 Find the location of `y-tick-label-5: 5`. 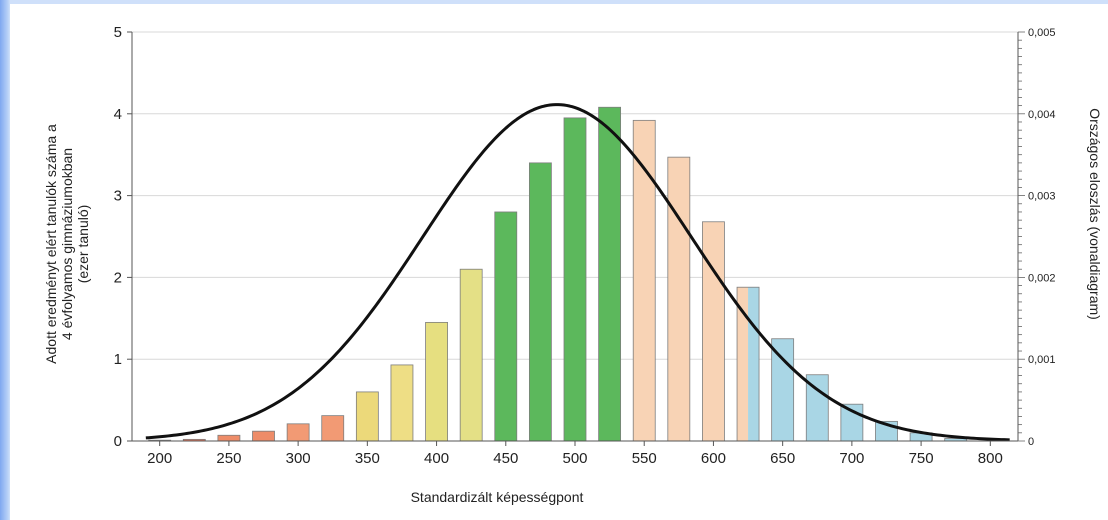

y-tick-label-5: 5 is located at coordinates (118, 32).